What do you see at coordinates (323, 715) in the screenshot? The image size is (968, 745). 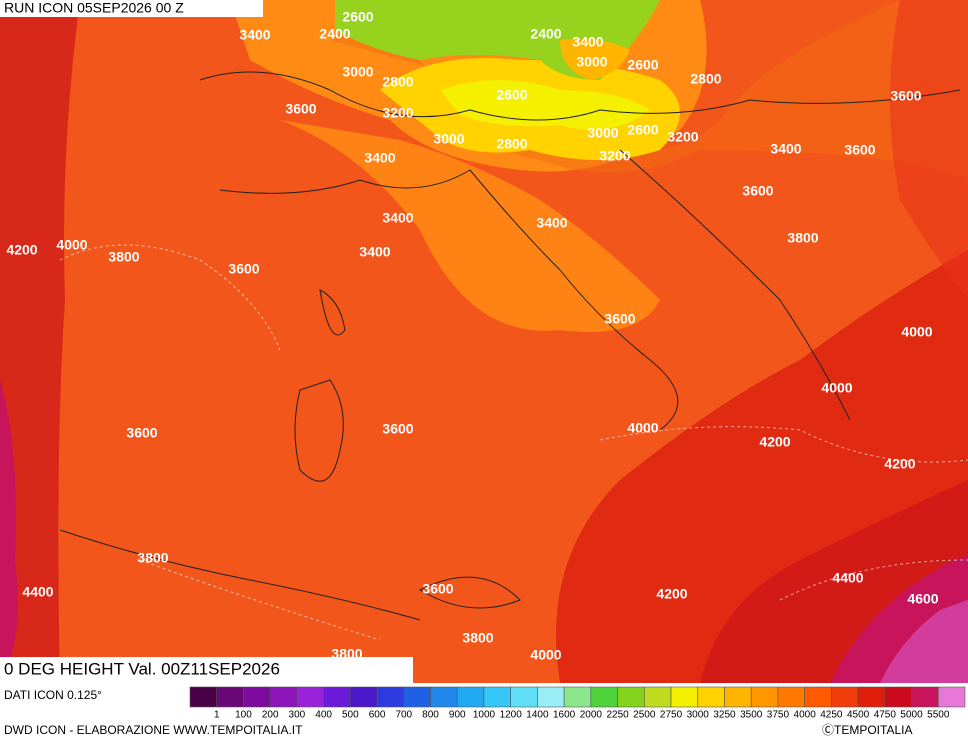 I see `legend-label: 400` at bounding box center [323, 715].